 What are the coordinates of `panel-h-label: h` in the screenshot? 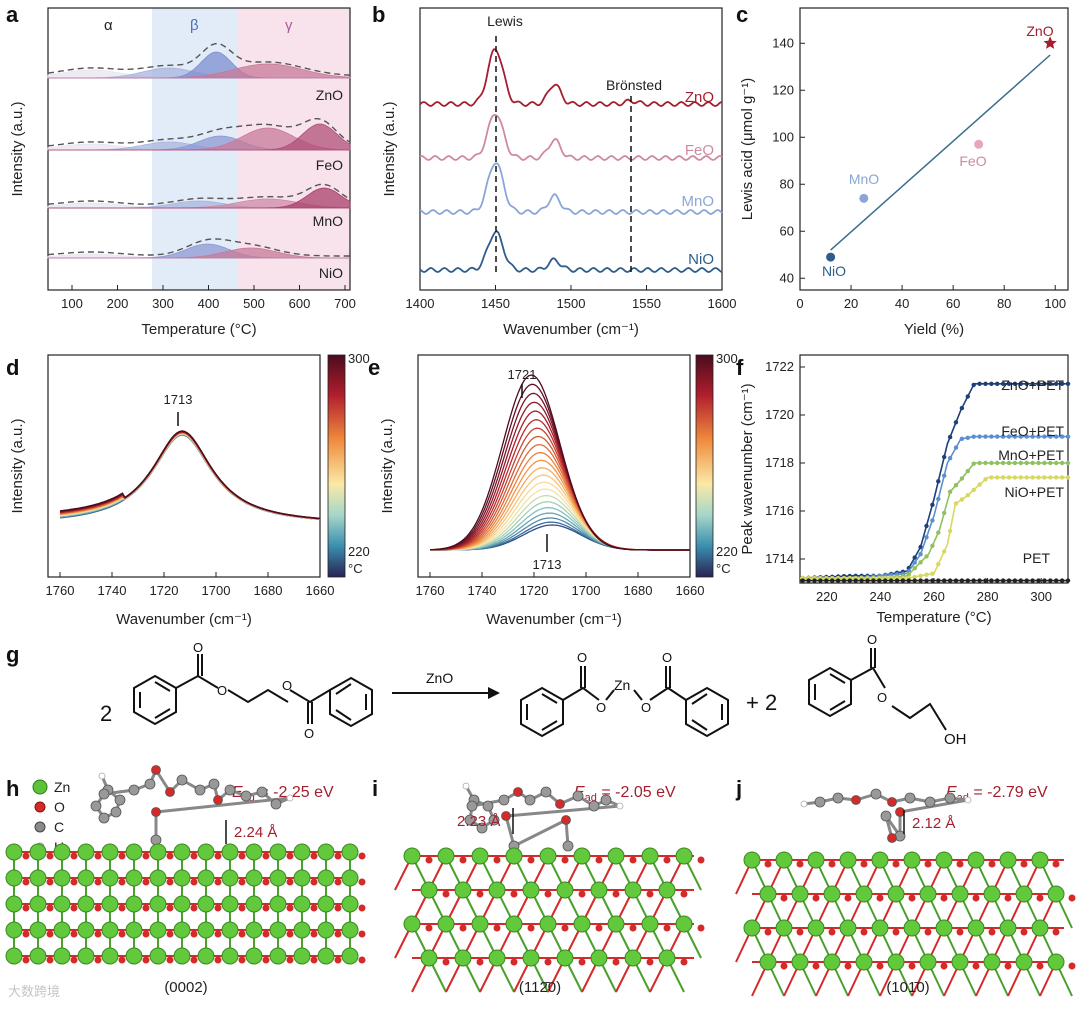 It's located at (12, 788).